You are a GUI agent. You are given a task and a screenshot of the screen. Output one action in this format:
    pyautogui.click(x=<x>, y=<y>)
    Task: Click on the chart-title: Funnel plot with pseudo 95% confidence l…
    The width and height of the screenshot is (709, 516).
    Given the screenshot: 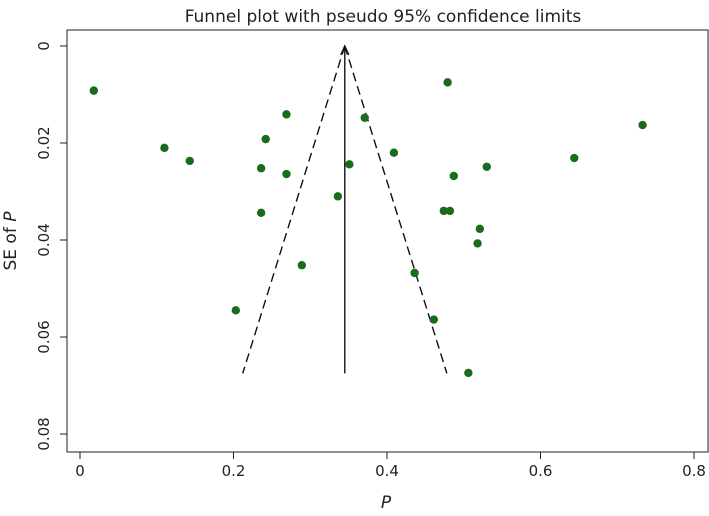 What is the action you would take?
    pyautogui.click(x=383, y=17)
    